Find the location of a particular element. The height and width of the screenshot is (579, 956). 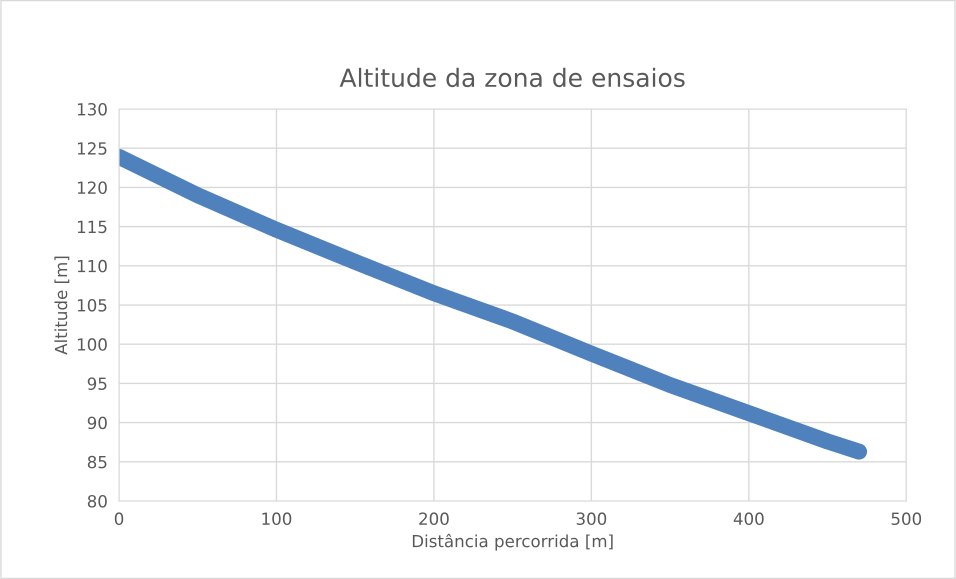

y-tick-label: 125 is located at coordinates (92, 148).